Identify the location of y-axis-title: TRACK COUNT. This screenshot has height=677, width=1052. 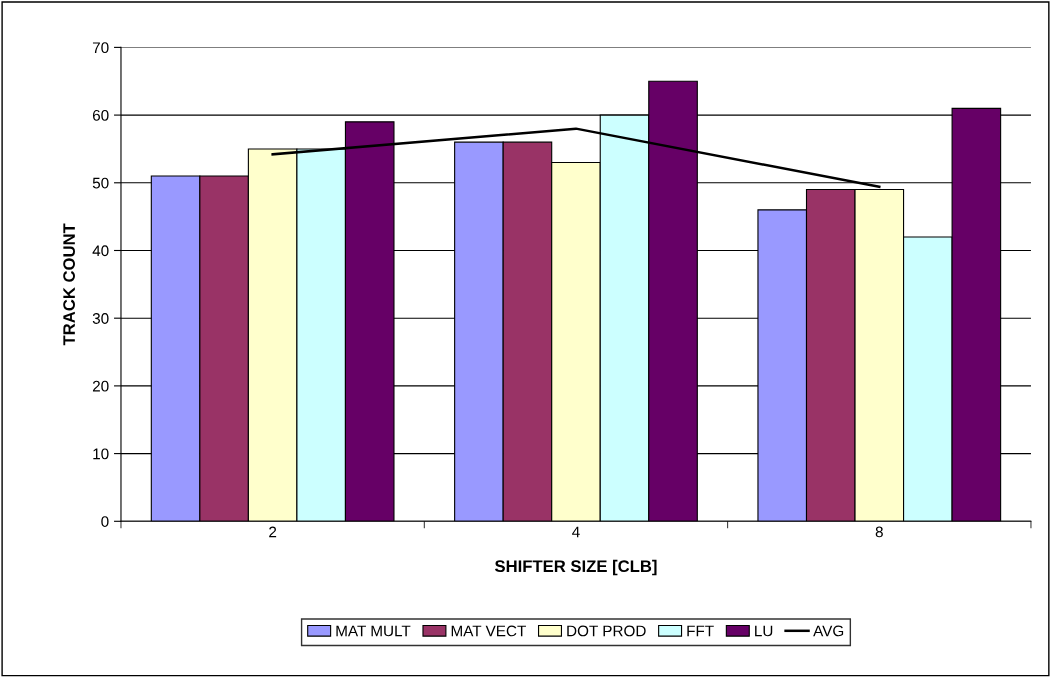
(69, 284).